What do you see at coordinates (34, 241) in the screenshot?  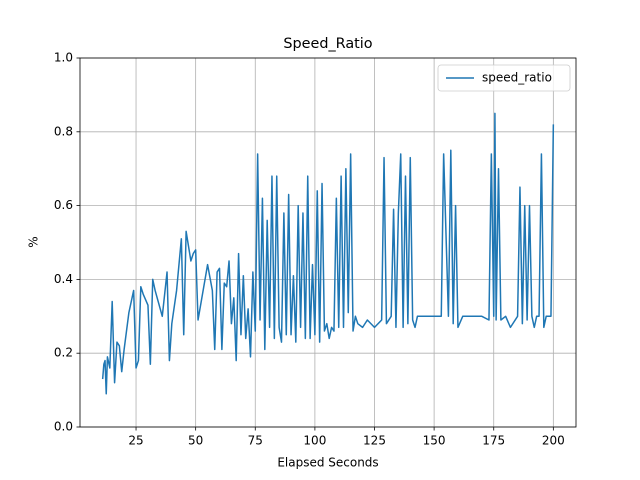 I see `y-axis-label: %` at bounding box center [34, 241].